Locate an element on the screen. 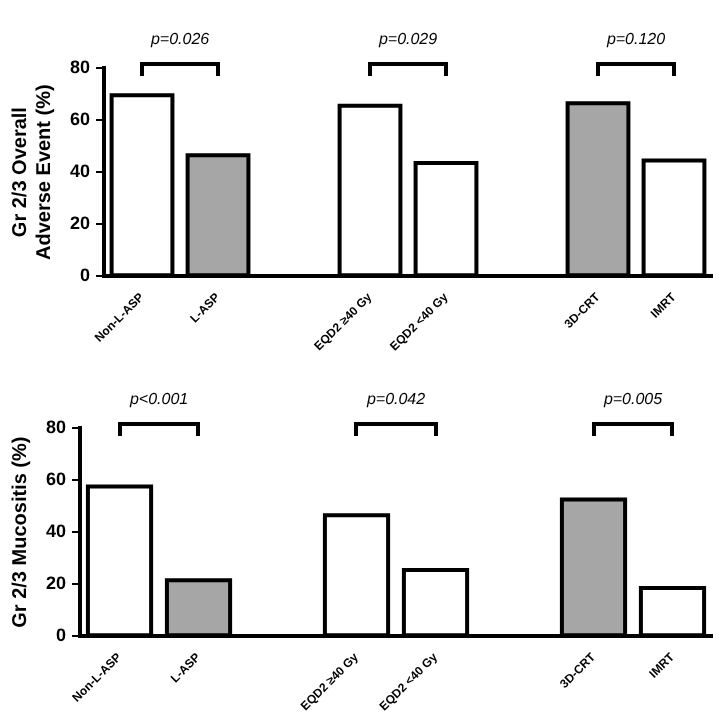 This screenshot has width=728, height=728. text: p=0.120 is located at coordinates (635, 39).